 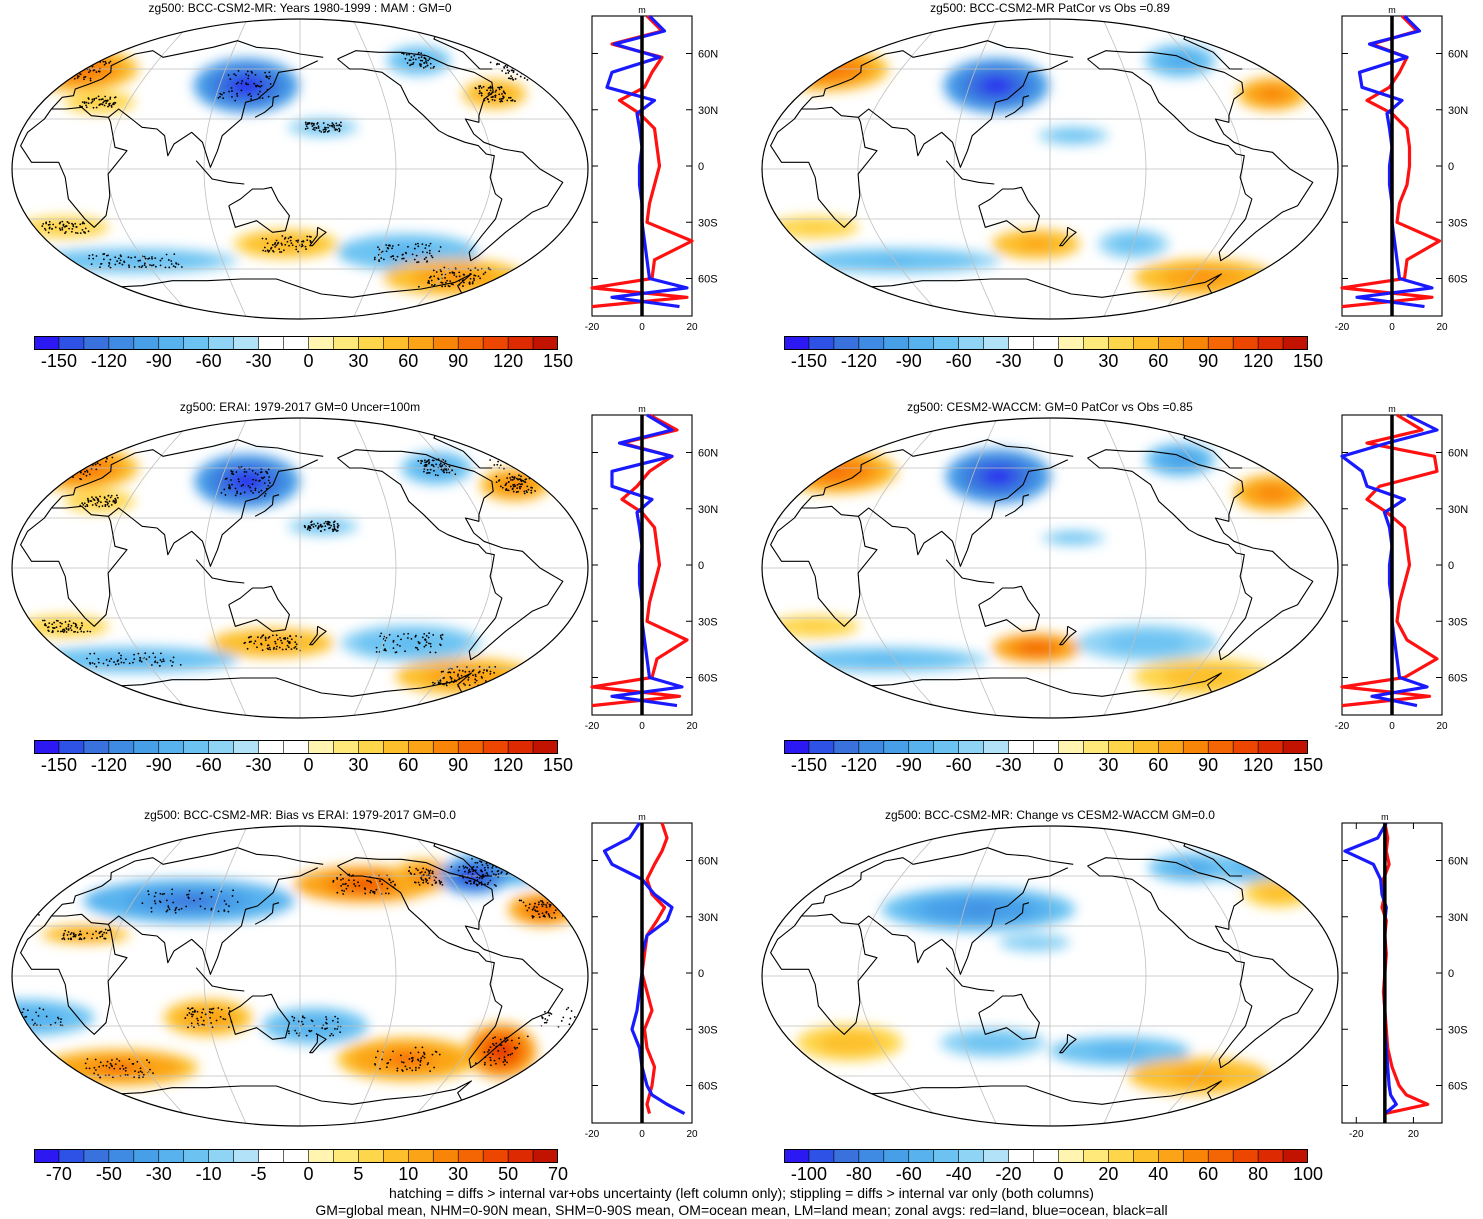 I want to click on colorbar-tick-label: 120, so click(x=1258, y=361).